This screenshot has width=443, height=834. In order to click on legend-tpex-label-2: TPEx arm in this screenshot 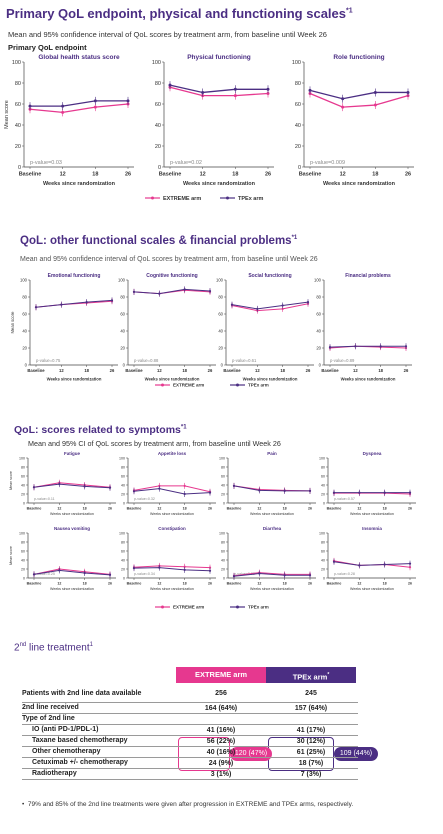, I will do `click(258, 385)`.